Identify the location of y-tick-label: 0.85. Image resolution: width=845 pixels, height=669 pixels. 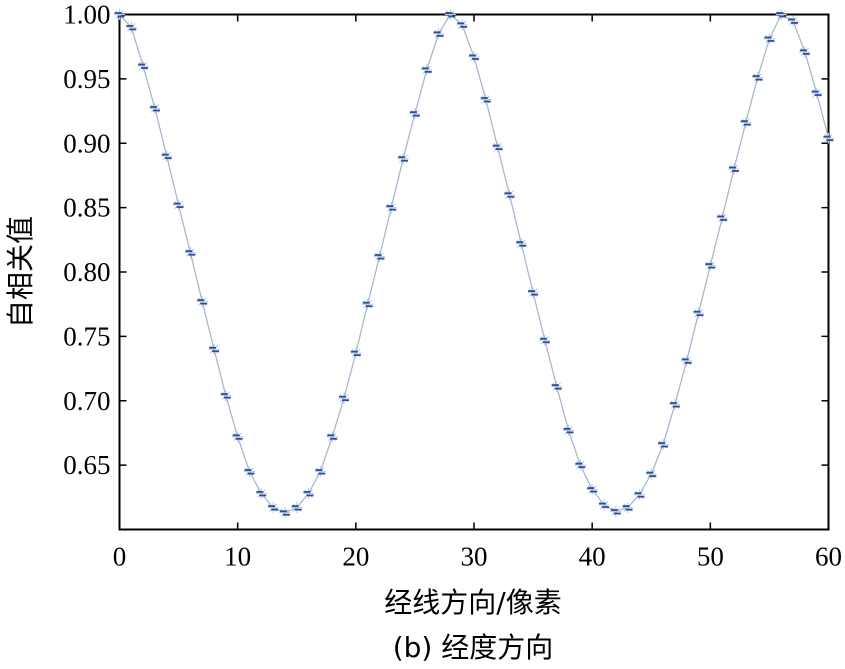
(86, 208).